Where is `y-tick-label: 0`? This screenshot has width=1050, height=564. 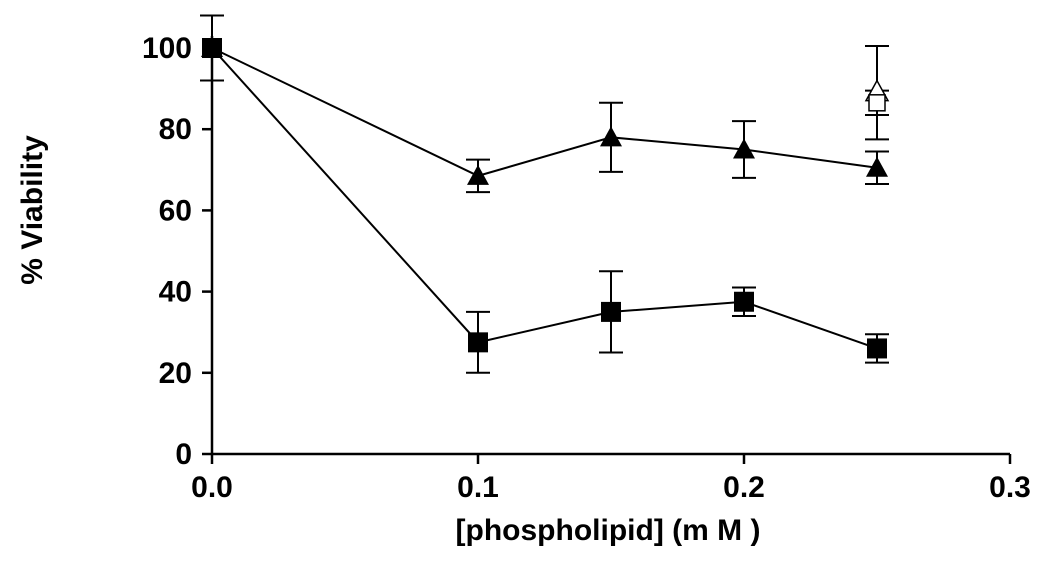
y-tick-label: 0 is located at coordinates (183, 454).